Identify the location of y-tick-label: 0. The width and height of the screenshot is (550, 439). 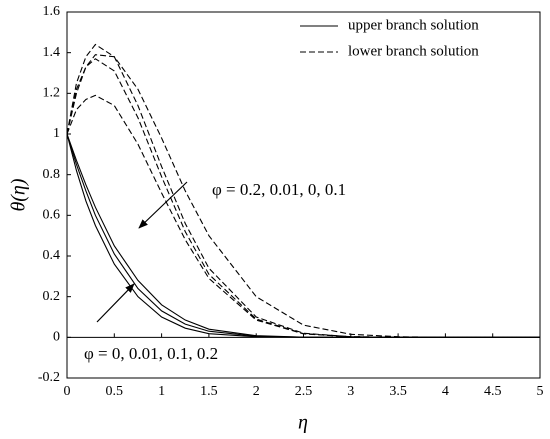
(56, 337).